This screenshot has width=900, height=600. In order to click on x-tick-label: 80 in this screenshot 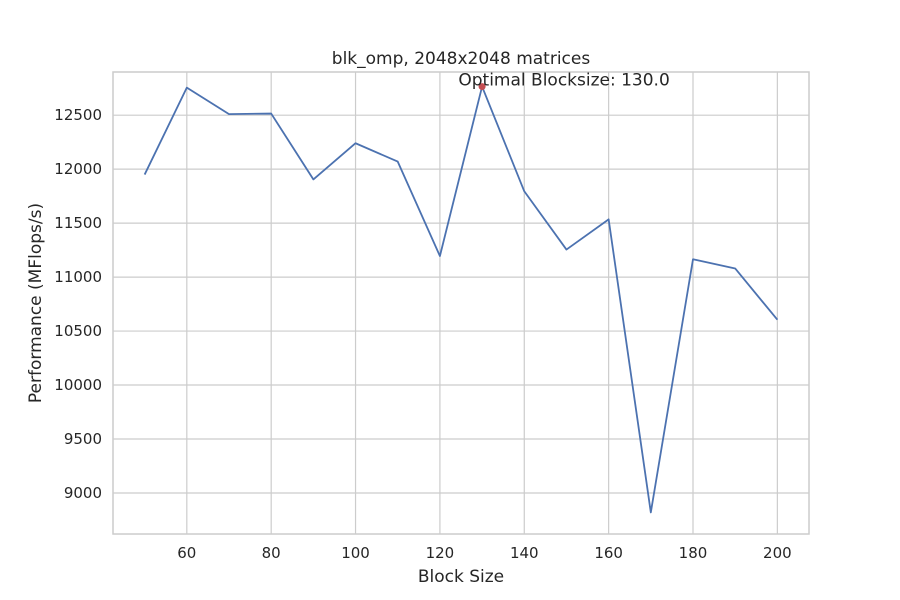, I will do `click(271, 553)`.